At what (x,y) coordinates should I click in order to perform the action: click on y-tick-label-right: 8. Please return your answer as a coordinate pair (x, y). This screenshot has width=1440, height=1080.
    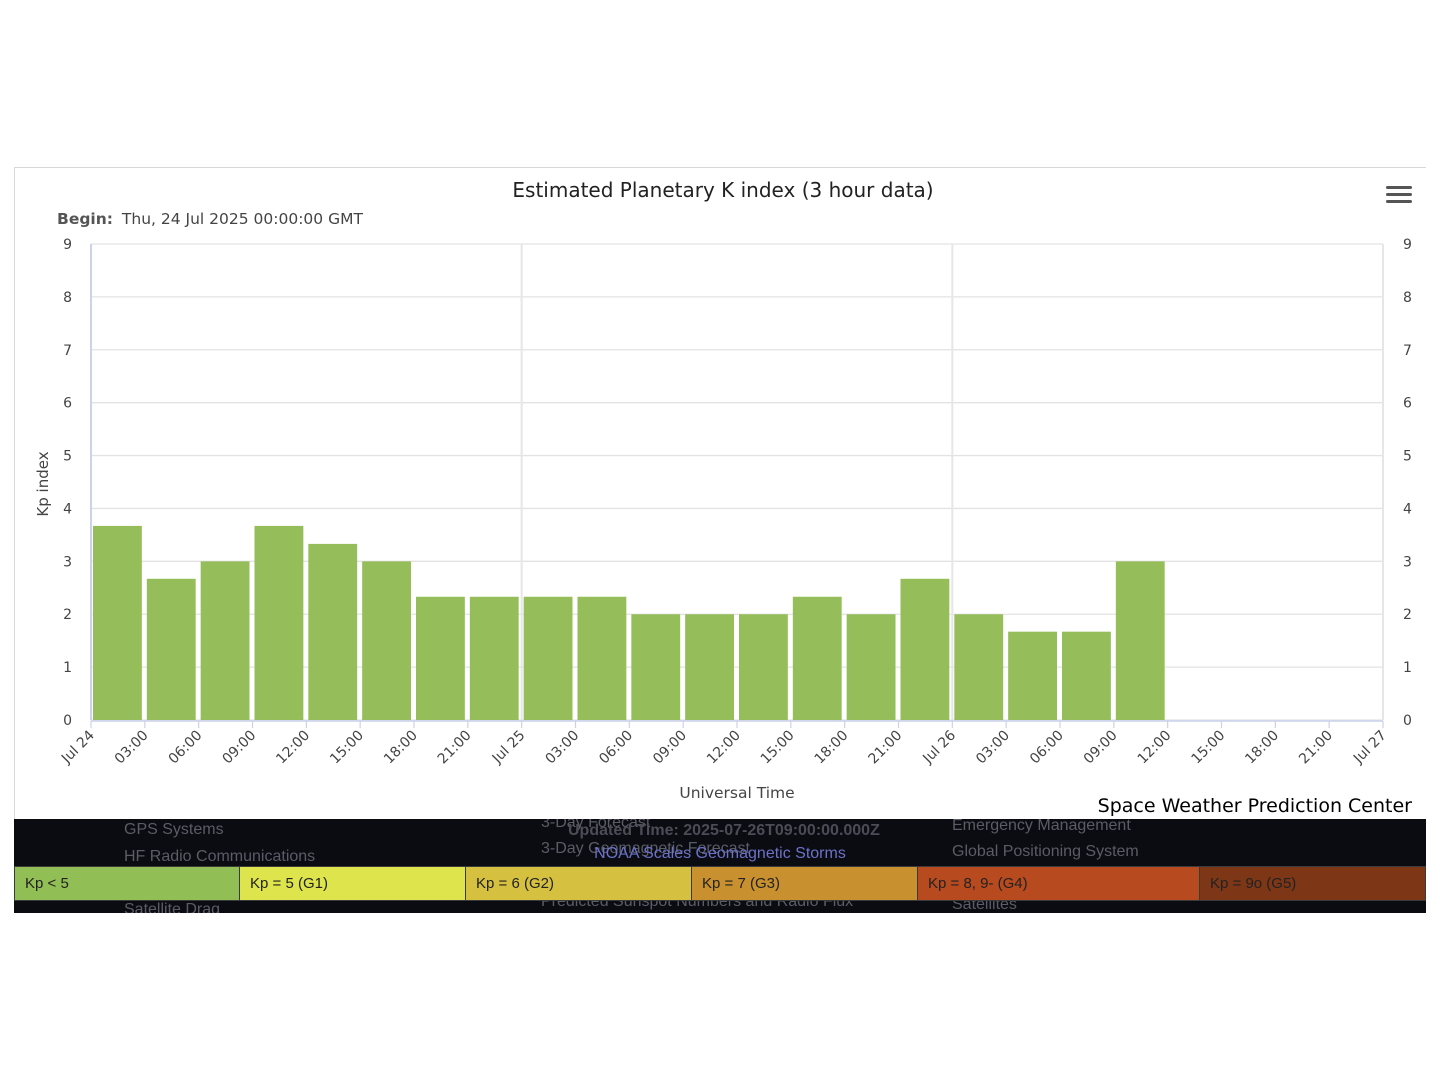
    Looking at the image, I should click on (1407, 298).